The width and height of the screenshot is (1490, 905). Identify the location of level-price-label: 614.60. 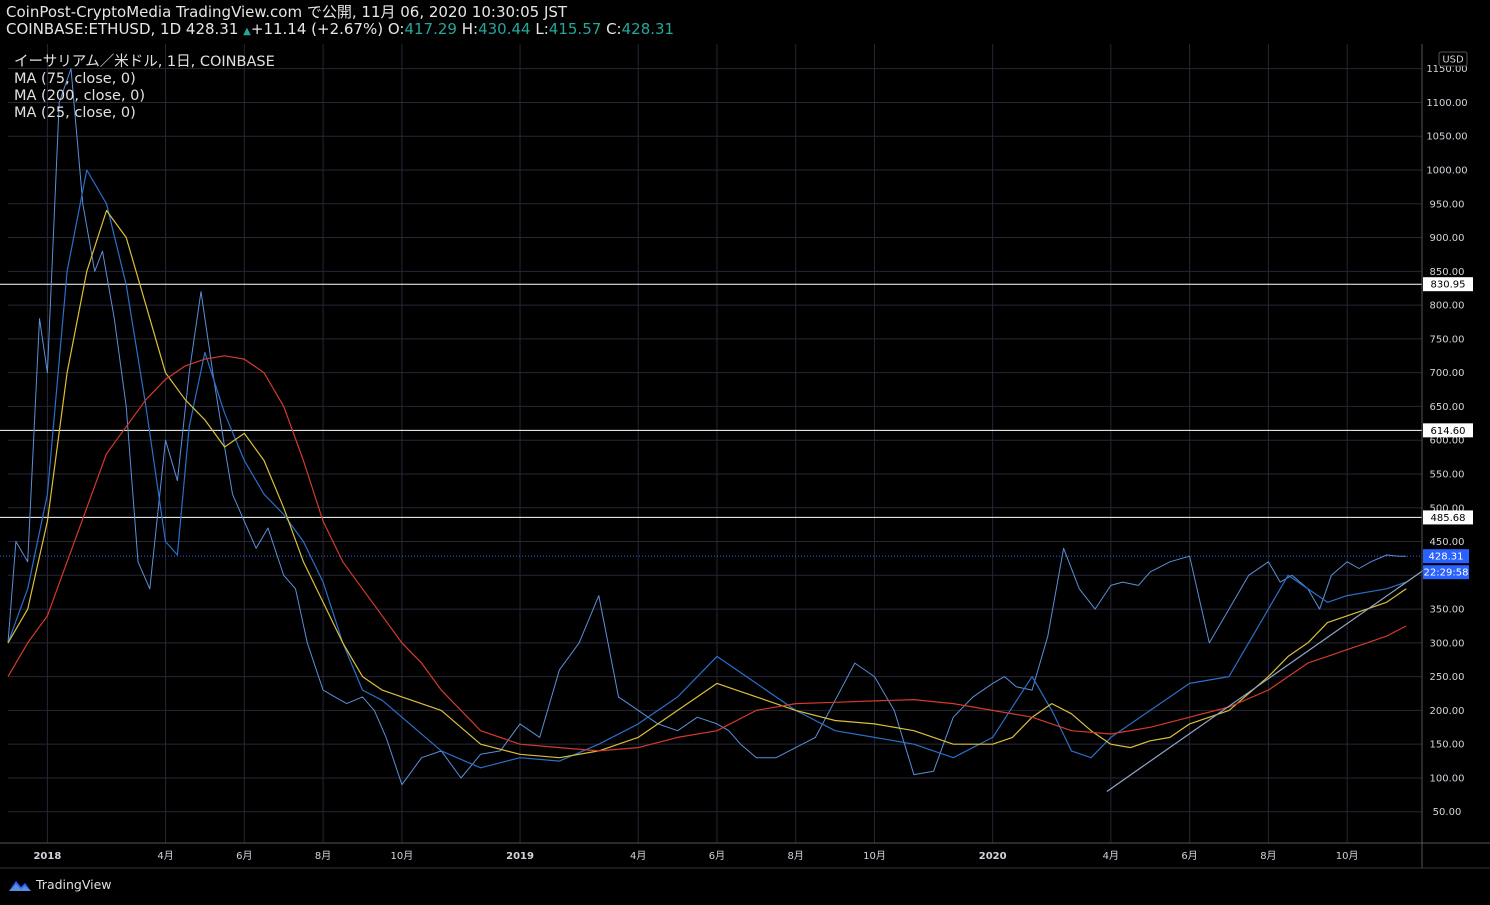
(1448, 431).